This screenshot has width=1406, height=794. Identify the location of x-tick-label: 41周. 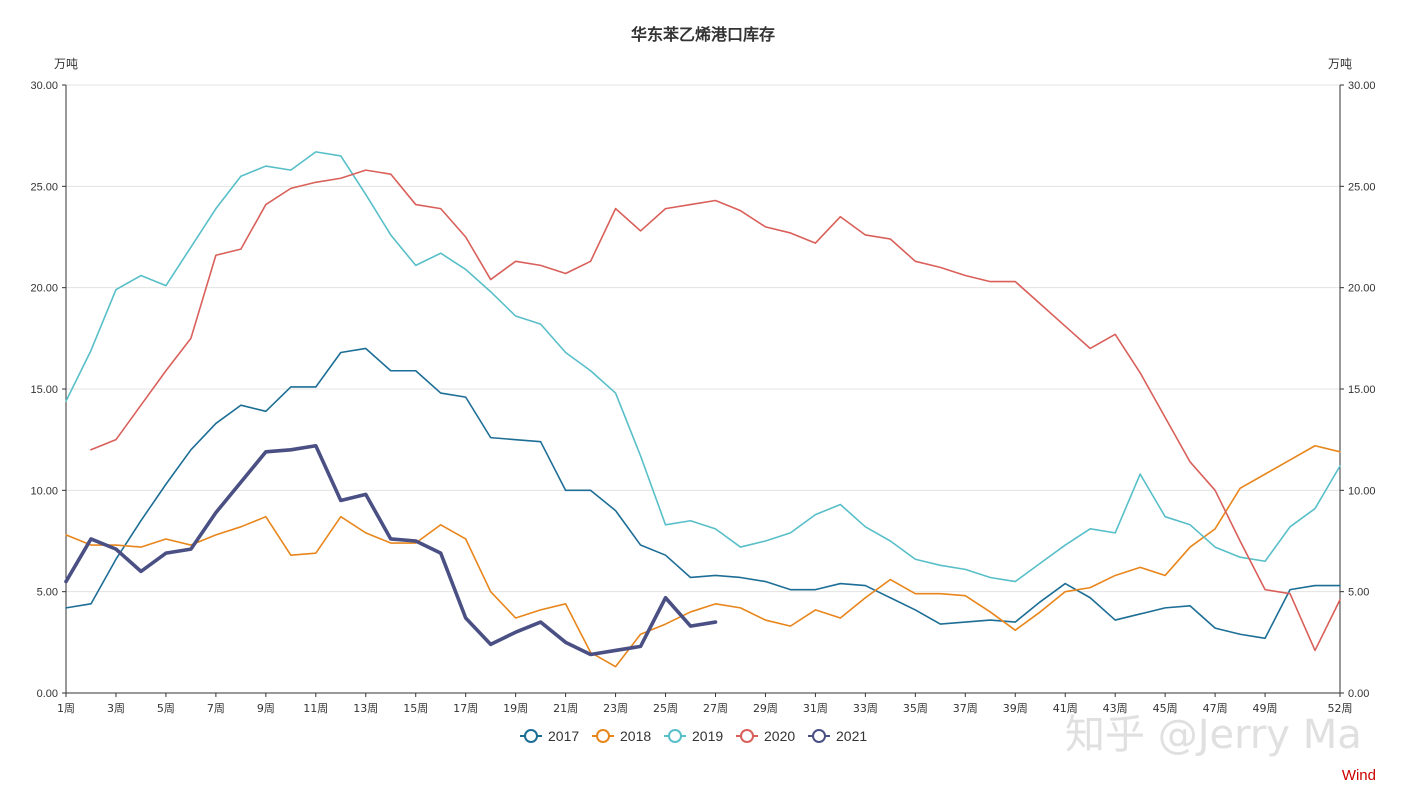
(1065, 708).